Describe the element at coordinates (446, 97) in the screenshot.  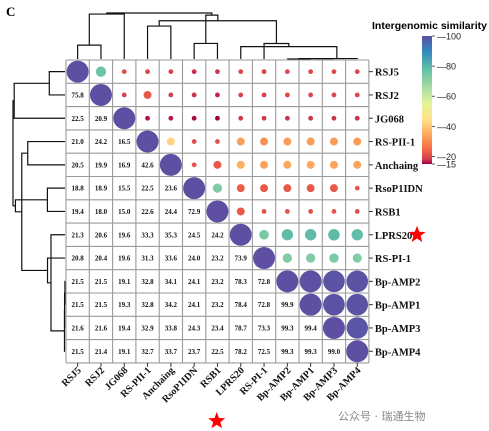
I see `colorbar-tick-label: —60` at that location.